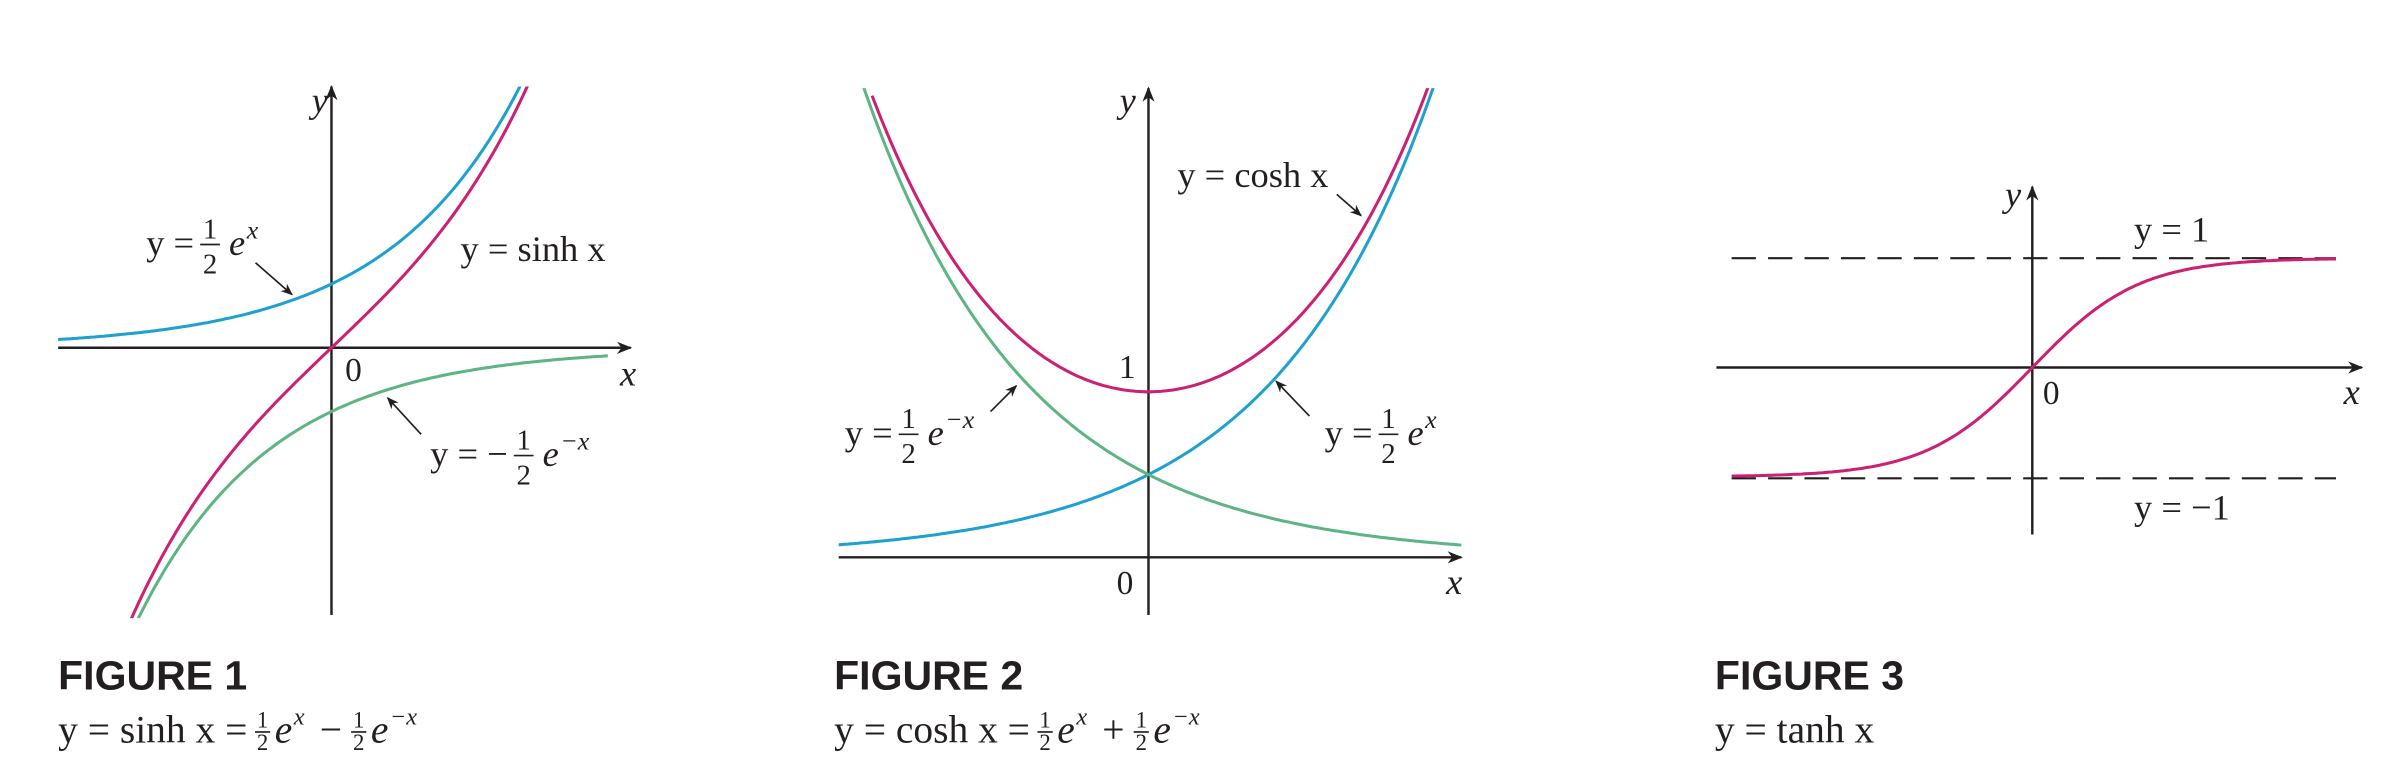  Describe the element at coordinates (1809, 675) in the screenshot. I see `label: FIGURE 3` at that location.